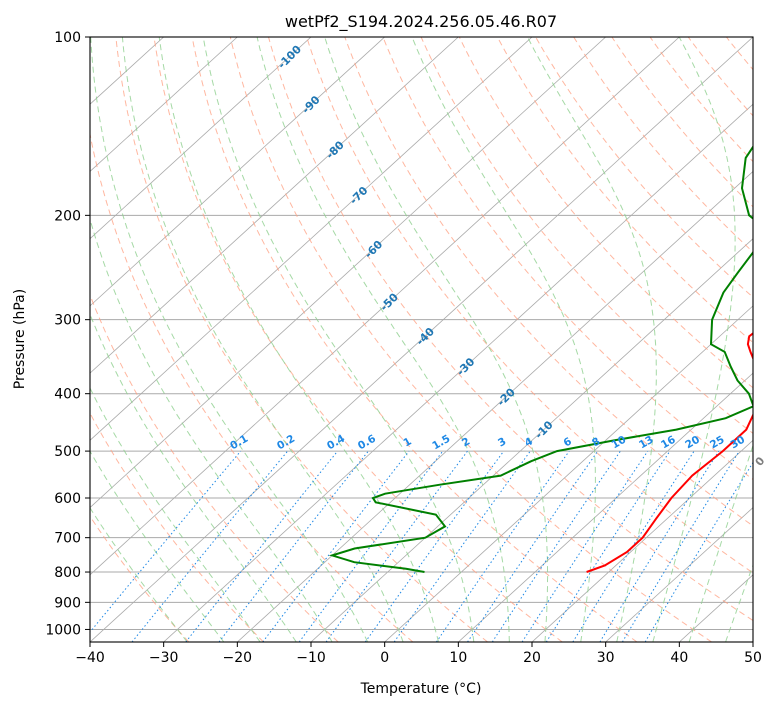 This screenshot has height=712, width=775. I want to click on y-tick-label: 300, so click(67, 321).